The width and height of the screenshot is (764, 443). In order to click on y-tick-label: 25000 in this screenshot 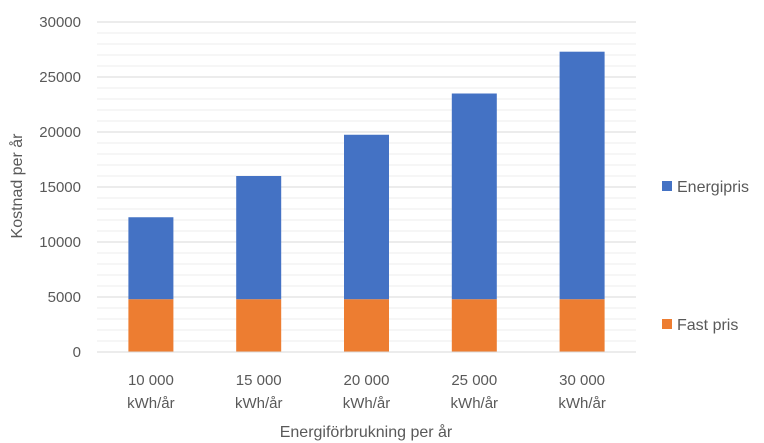, I will do `click(60, 77)`.